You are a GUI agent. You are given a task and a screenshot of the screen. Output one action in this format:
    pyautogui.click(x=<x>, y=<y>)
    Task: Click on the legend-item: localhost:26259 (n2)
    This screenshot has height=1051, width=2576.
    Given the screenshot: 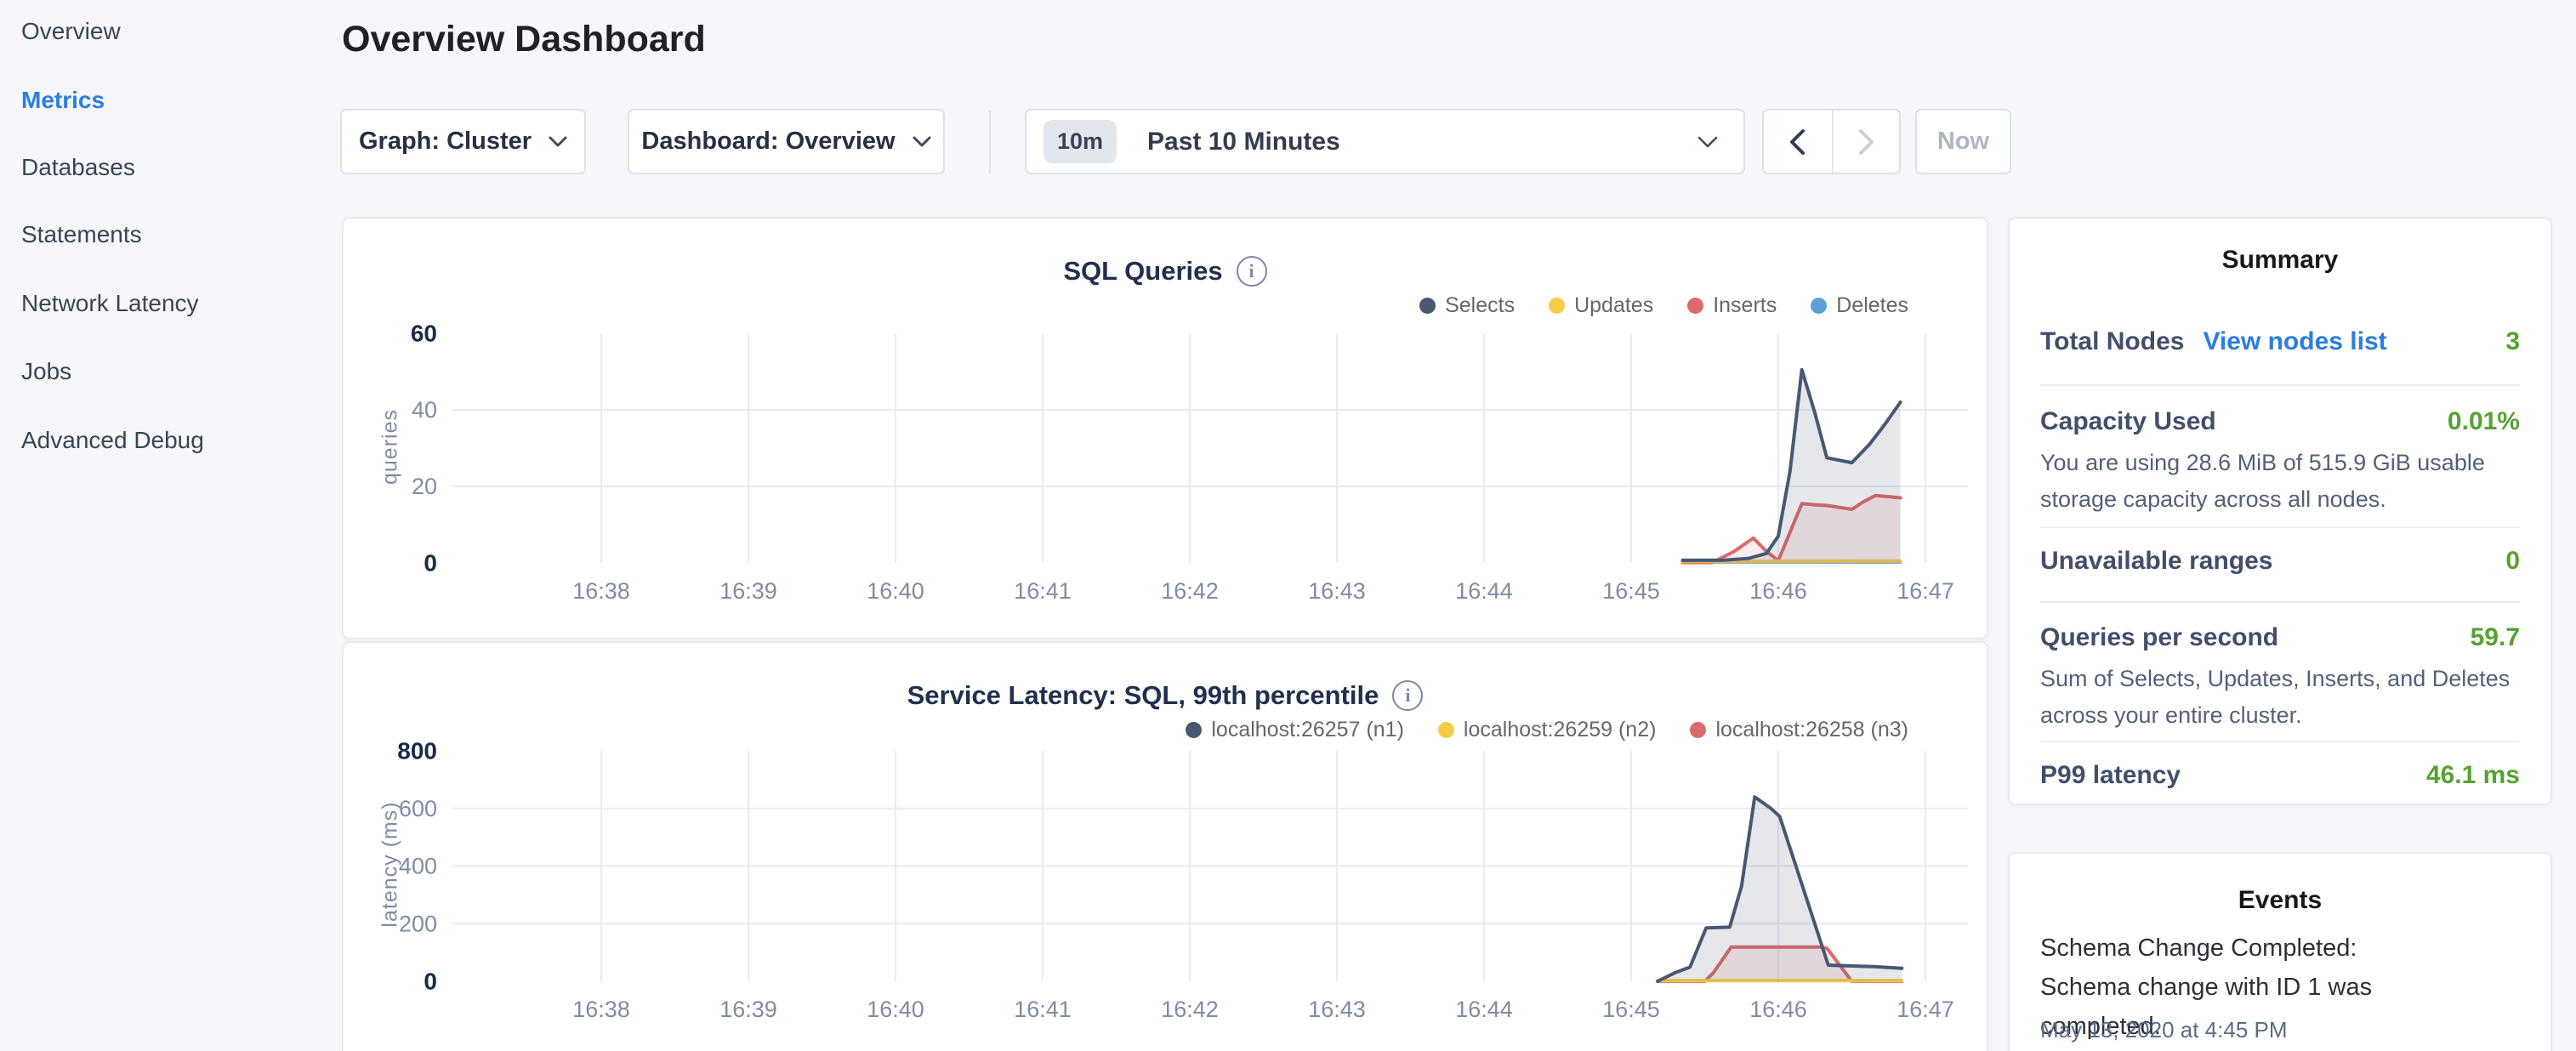 What is the action you would take?
    pyautogui.click(x=1546, y=730)
    